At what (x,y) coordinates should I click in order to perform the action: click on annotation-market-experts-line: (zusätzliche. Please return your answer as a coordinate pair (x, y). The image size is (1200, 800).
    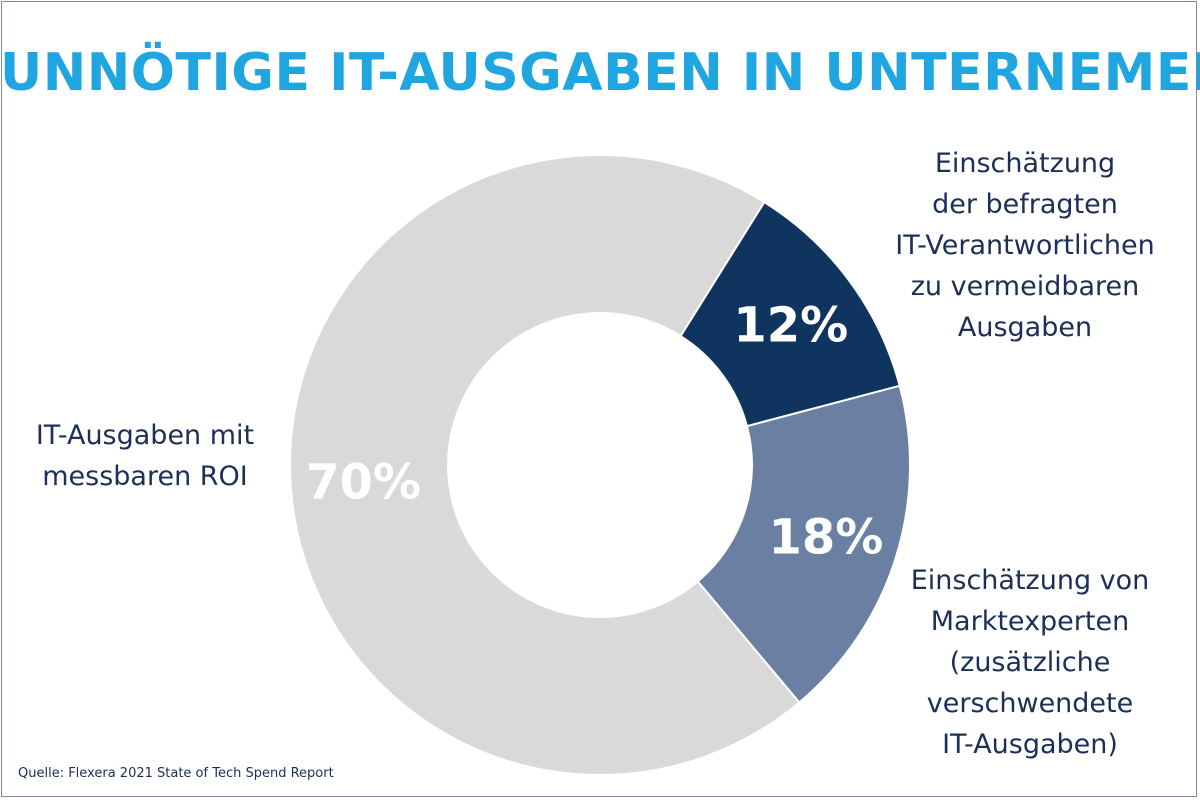
    Looking at the image, I should click on (1030, 662).